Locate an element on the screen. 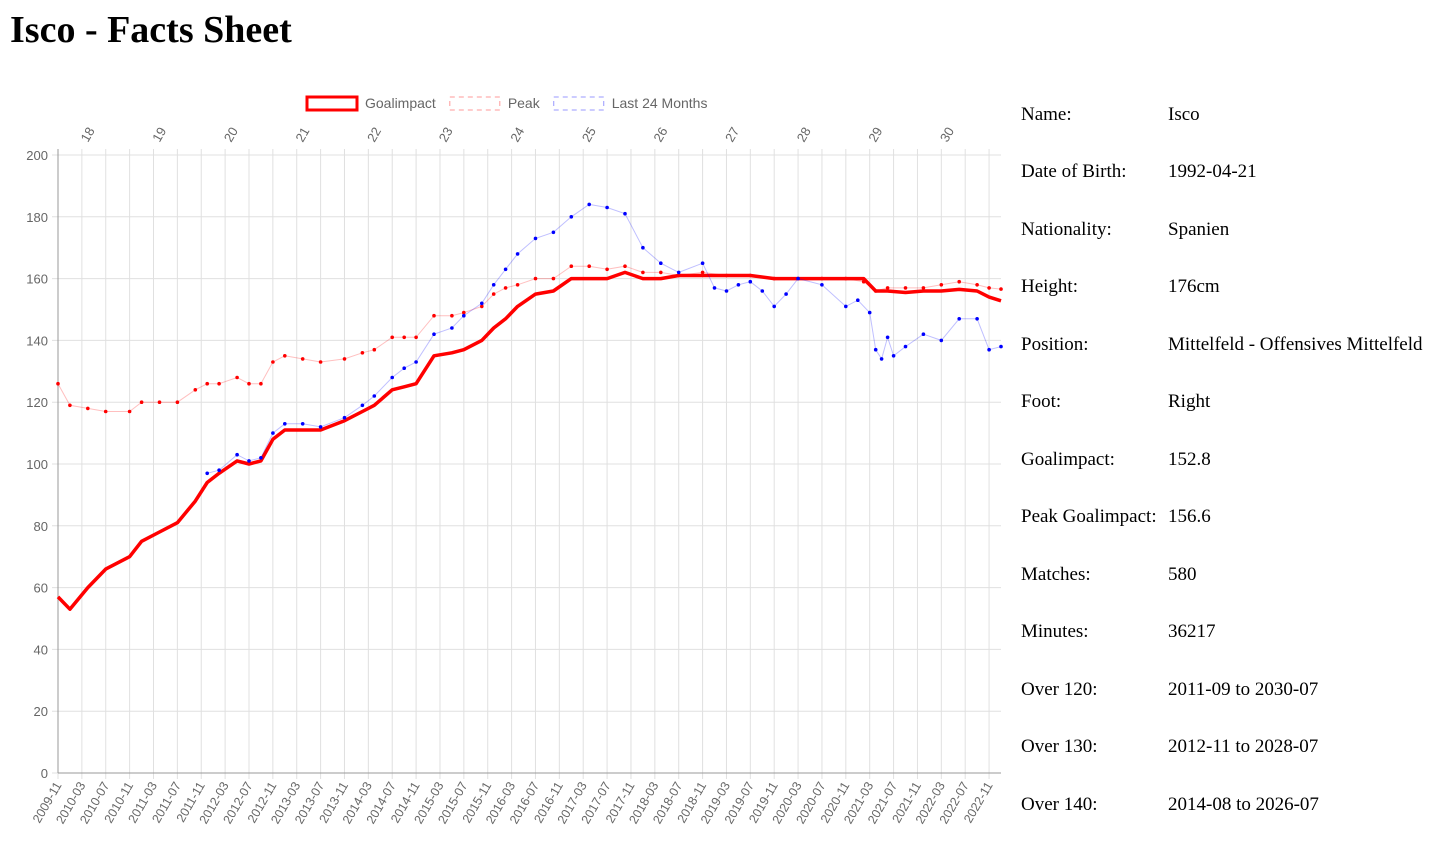  y-tick-label: 160 is located at coordinates (37, 279).